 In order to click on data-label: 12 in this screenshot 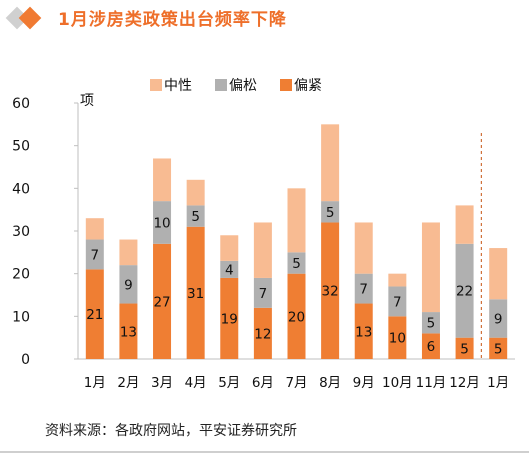, I will do `click(262, 334)`.